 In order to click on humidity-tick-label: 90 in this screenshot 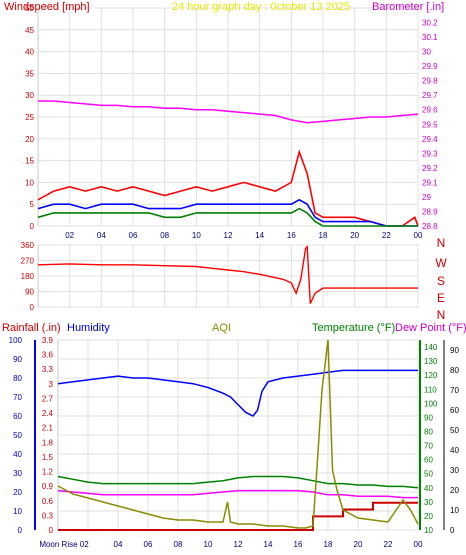, I will do `click(17, 359)`.